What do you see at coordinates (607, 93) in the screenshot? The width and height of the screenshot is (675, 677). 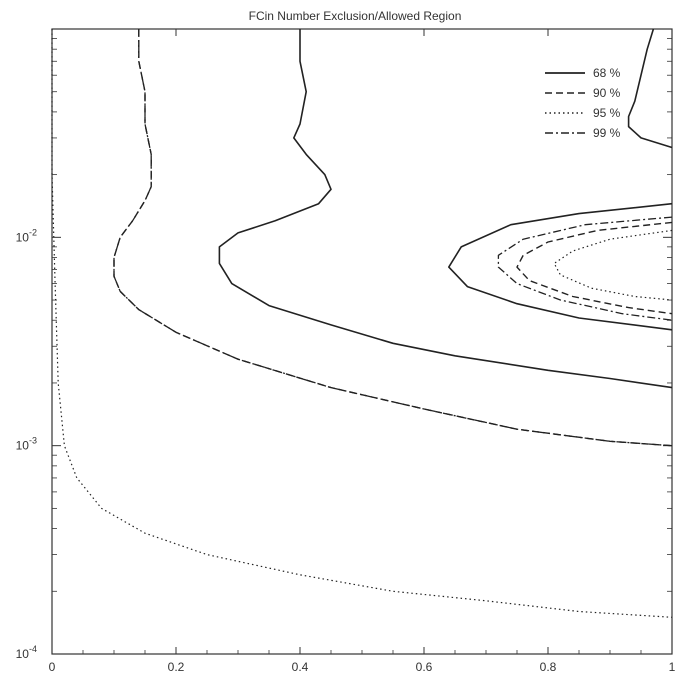 I see `legend-label: 90 %` at bounding box center [607, 93].